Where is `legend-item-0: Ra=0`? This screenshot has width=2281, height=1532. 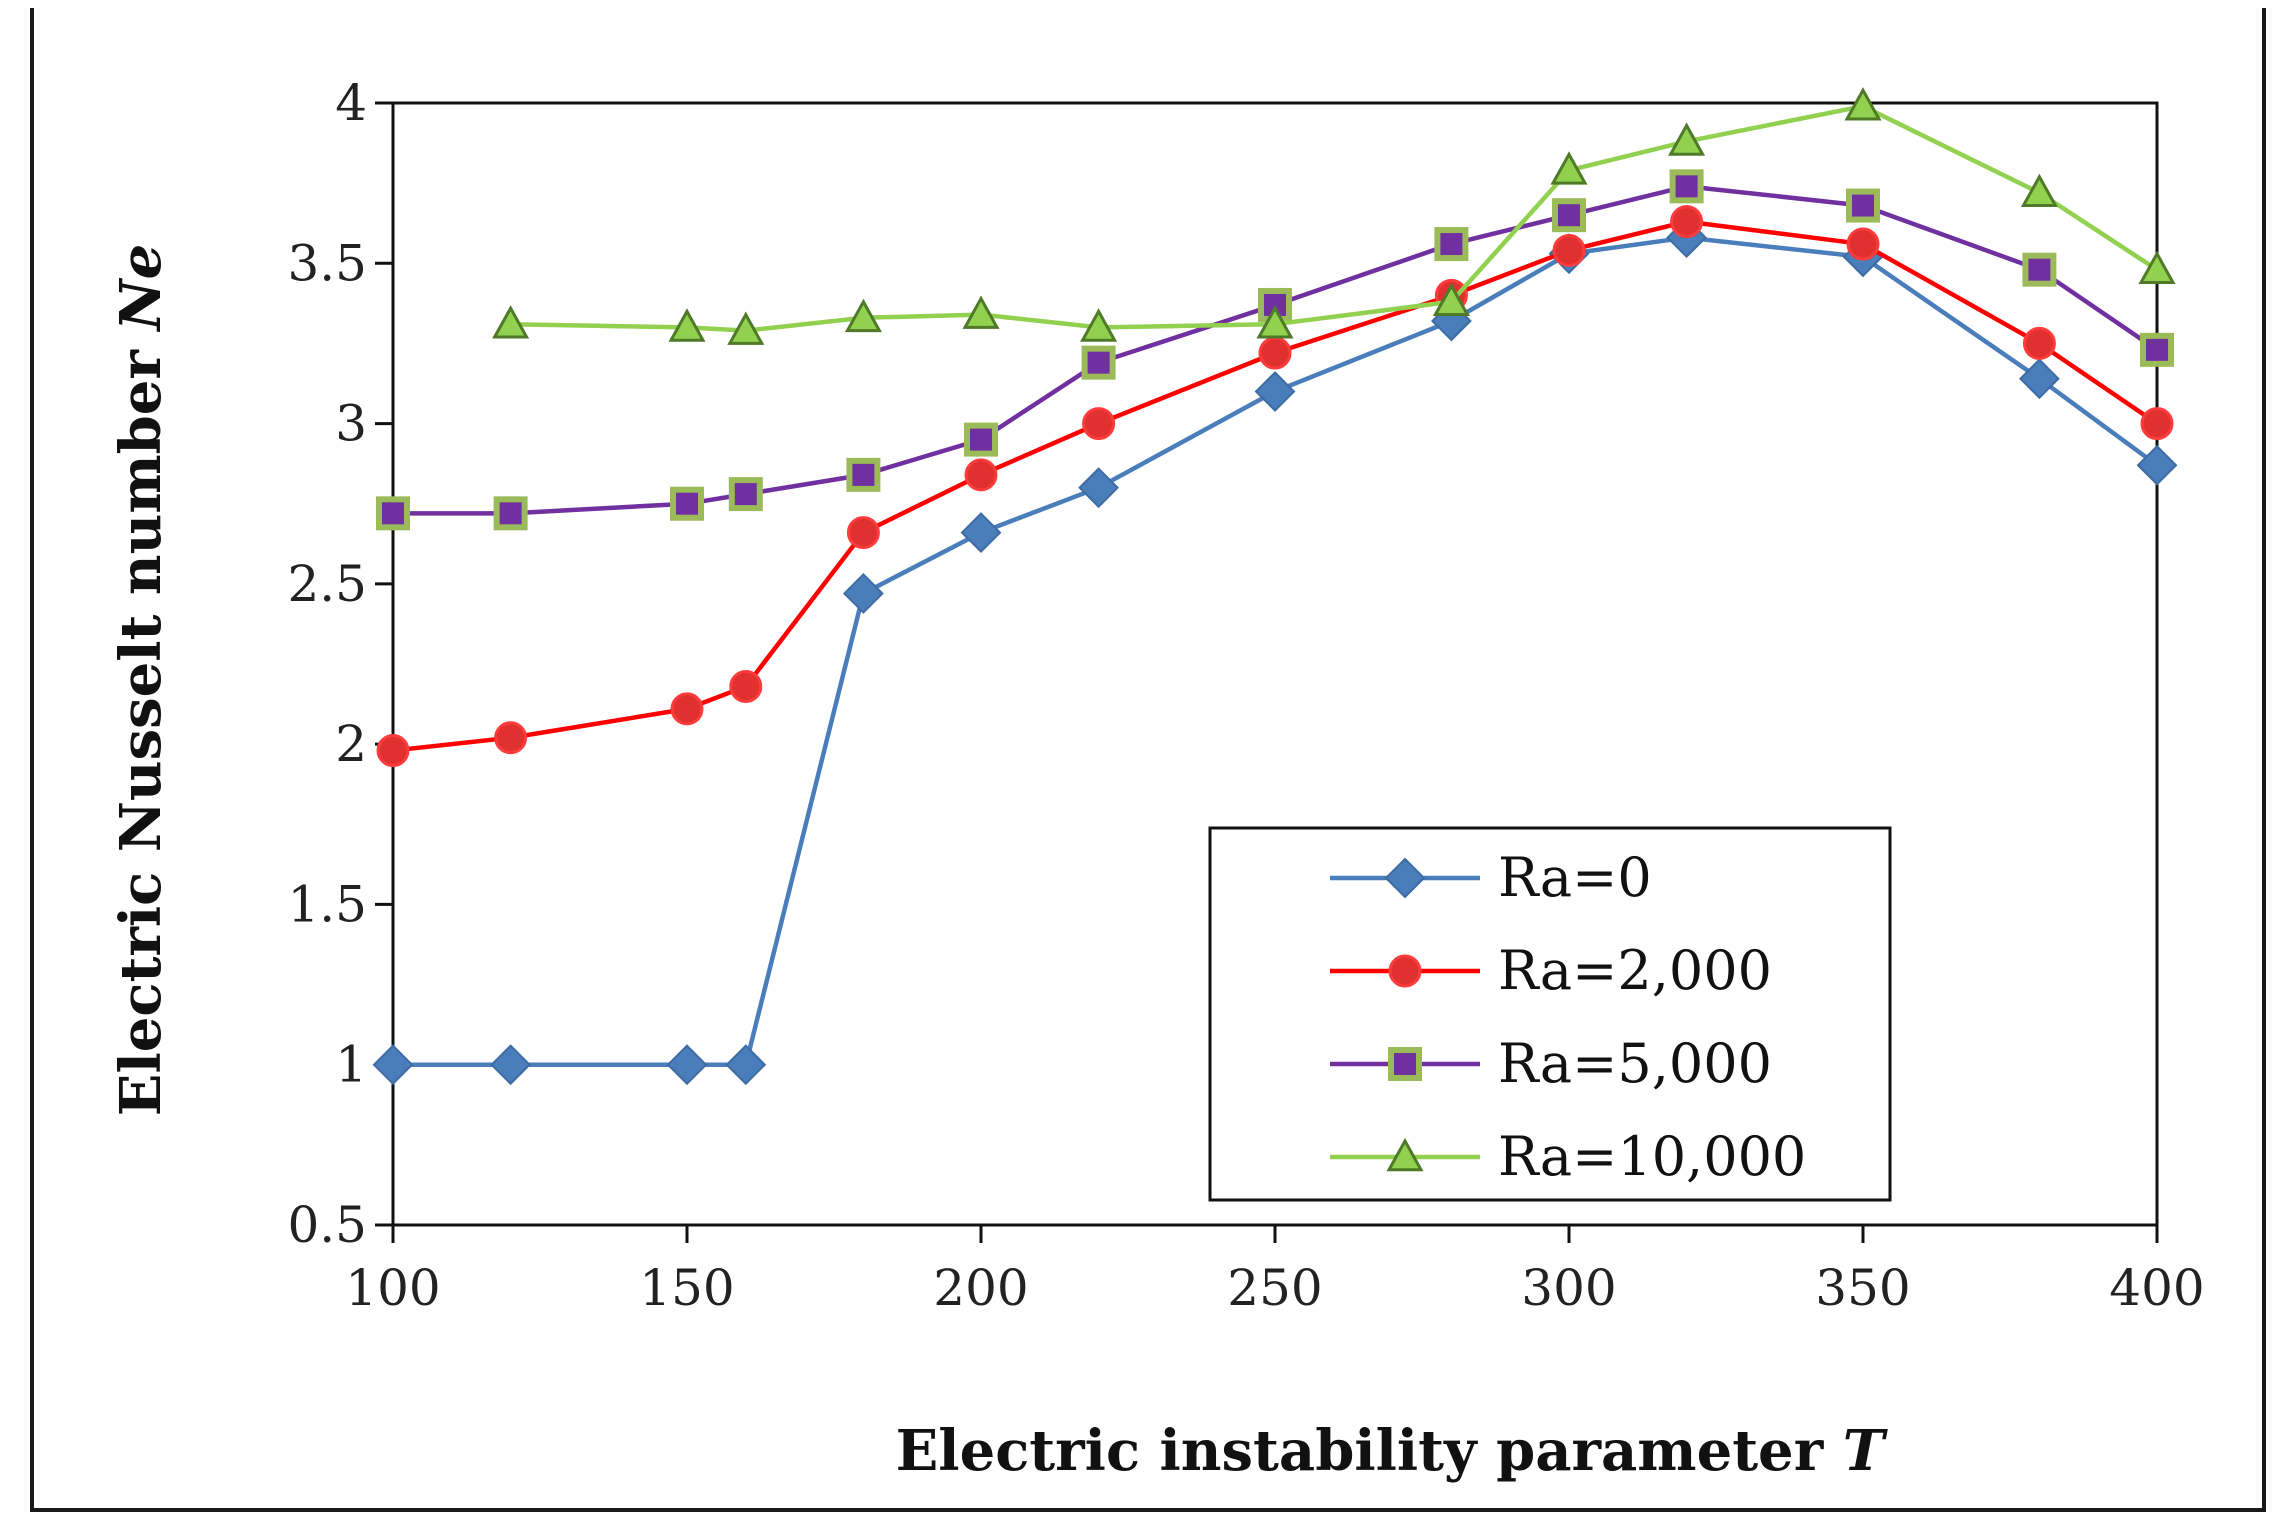 legend-item-0: Ra=0 is located at coordinates (1491, 877).